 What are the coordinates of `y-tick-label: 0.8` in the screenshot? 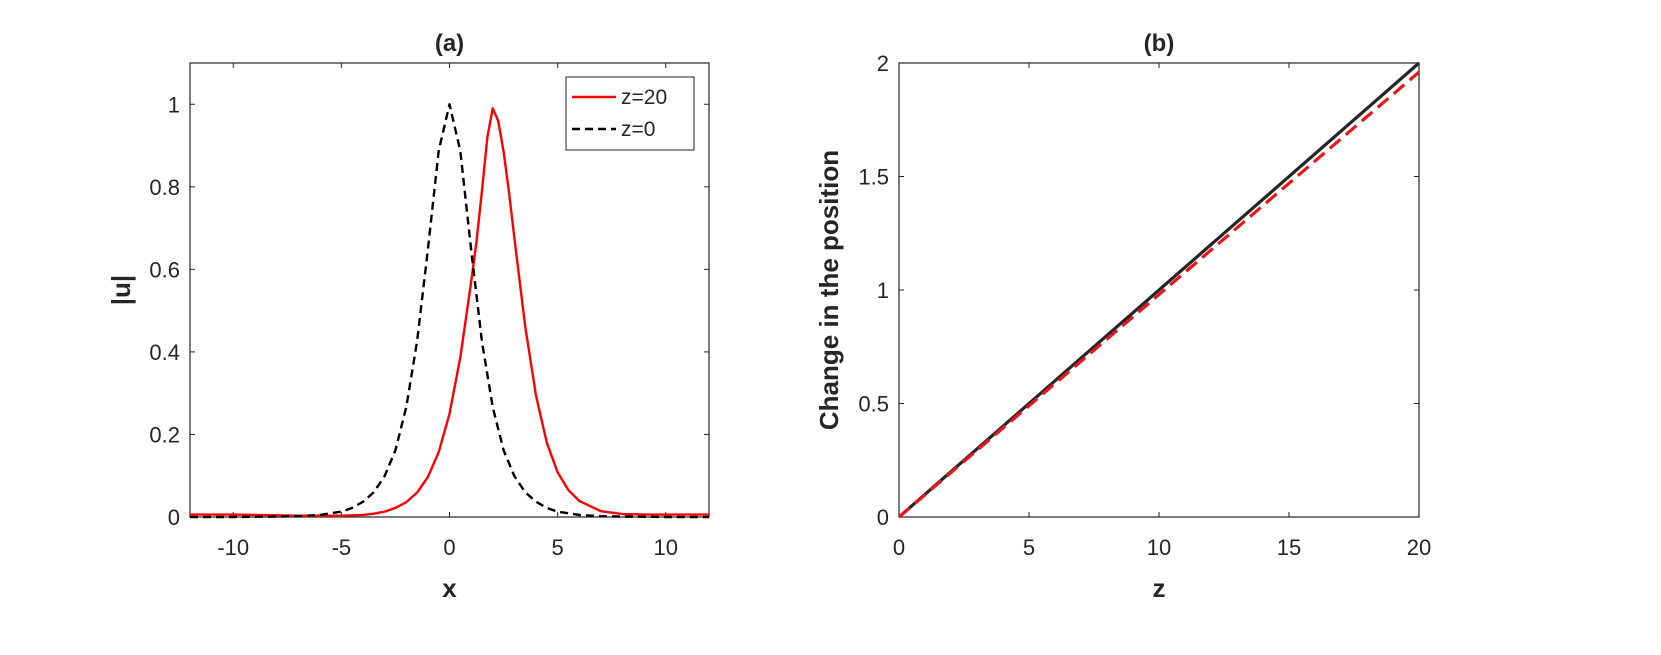 It's located at (164, 187).